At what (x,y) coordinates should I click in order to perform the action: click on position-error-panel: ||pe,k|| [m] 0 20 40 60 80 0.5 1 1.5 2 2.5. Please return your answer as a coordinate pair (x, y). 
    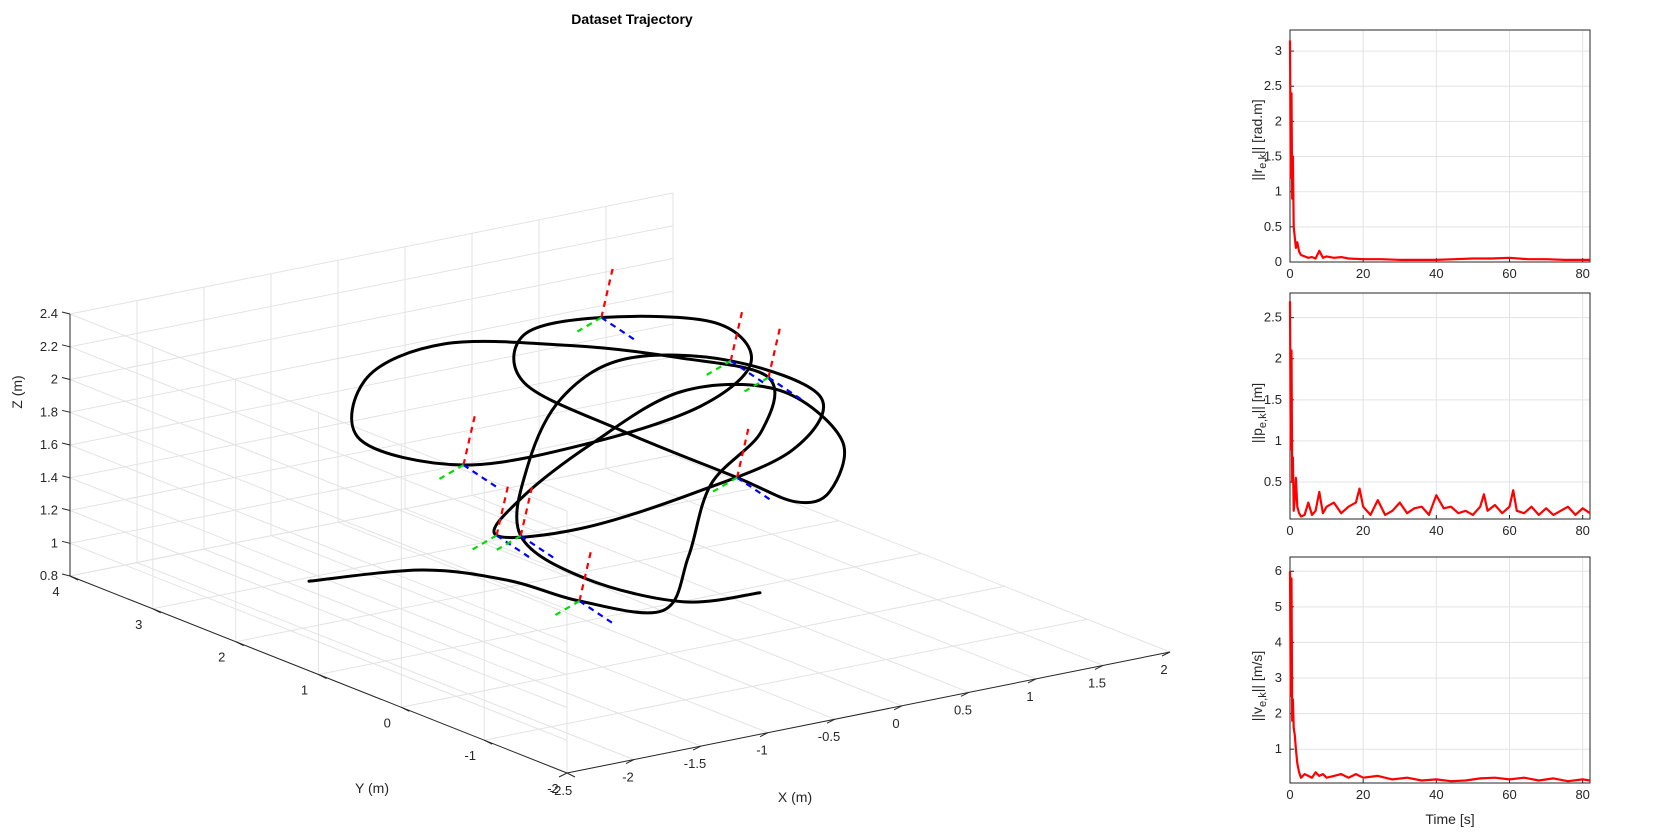
    Looking at the image, I should click on (1420, 415).